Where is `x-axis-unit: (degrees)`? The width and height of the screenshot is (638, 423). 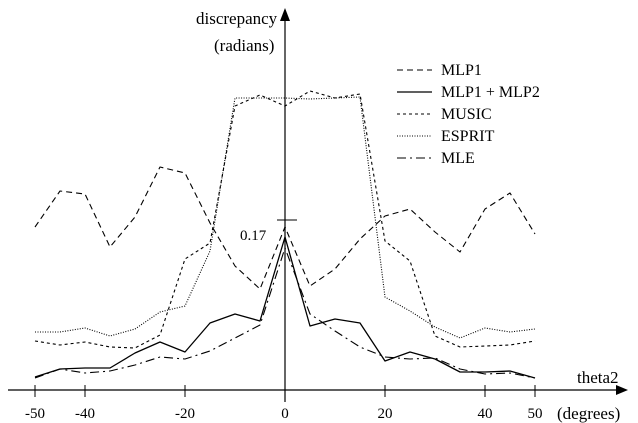
x-axis-unit: (degrees) is located at coordinates (588, 413).